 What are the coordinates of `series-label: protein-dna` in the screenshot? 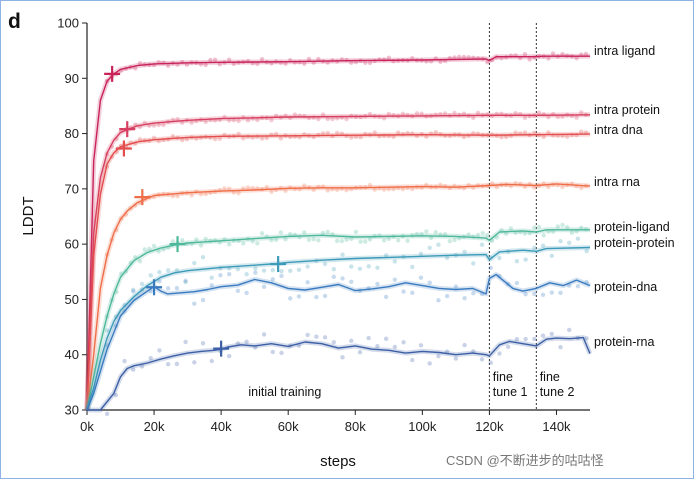 It's located at (625, 287).